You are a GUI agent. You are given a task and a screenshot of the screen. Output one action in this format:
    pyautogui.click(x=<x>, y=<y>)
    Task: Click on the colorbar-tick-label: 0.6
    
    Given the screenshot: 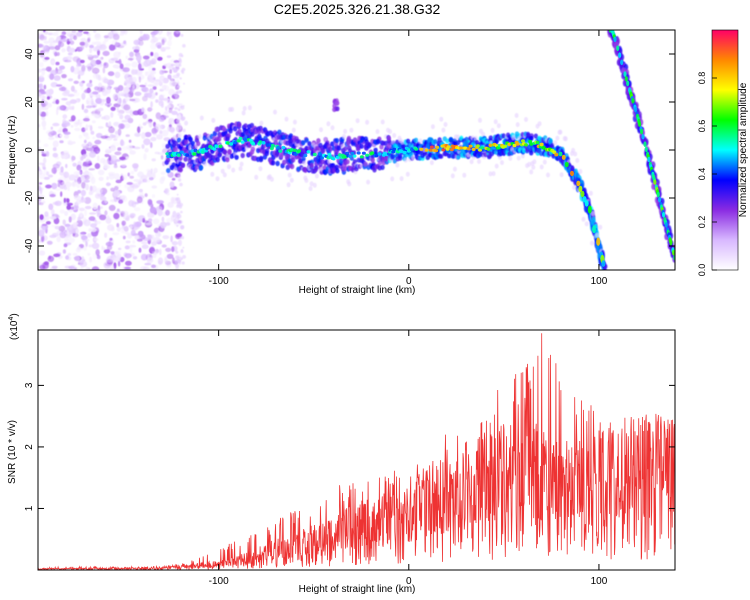 What is the action you would take?
    pyautogui.click(x=702, y=126)
    